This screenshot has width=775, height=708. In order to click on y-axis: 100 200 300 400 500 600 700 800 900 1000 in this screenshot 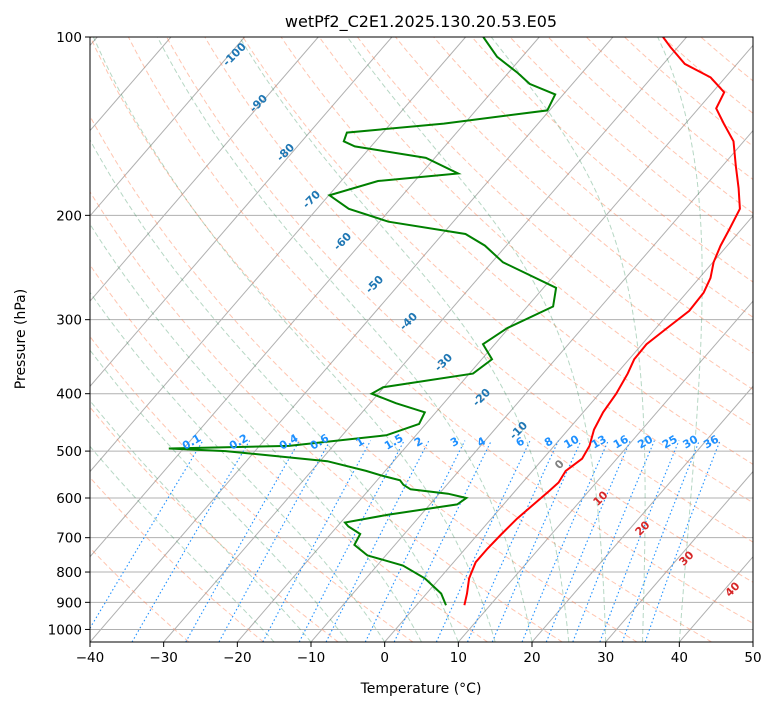, I will do `click(69, 334)`.